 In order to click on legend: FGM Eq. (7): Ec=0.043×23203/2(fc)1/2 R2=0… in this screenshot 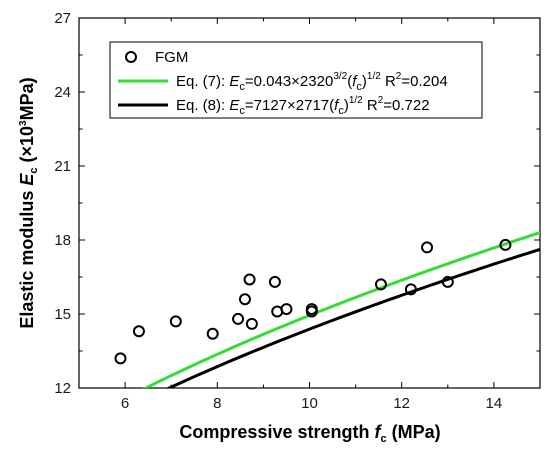, I will do `click(283, 83)`.